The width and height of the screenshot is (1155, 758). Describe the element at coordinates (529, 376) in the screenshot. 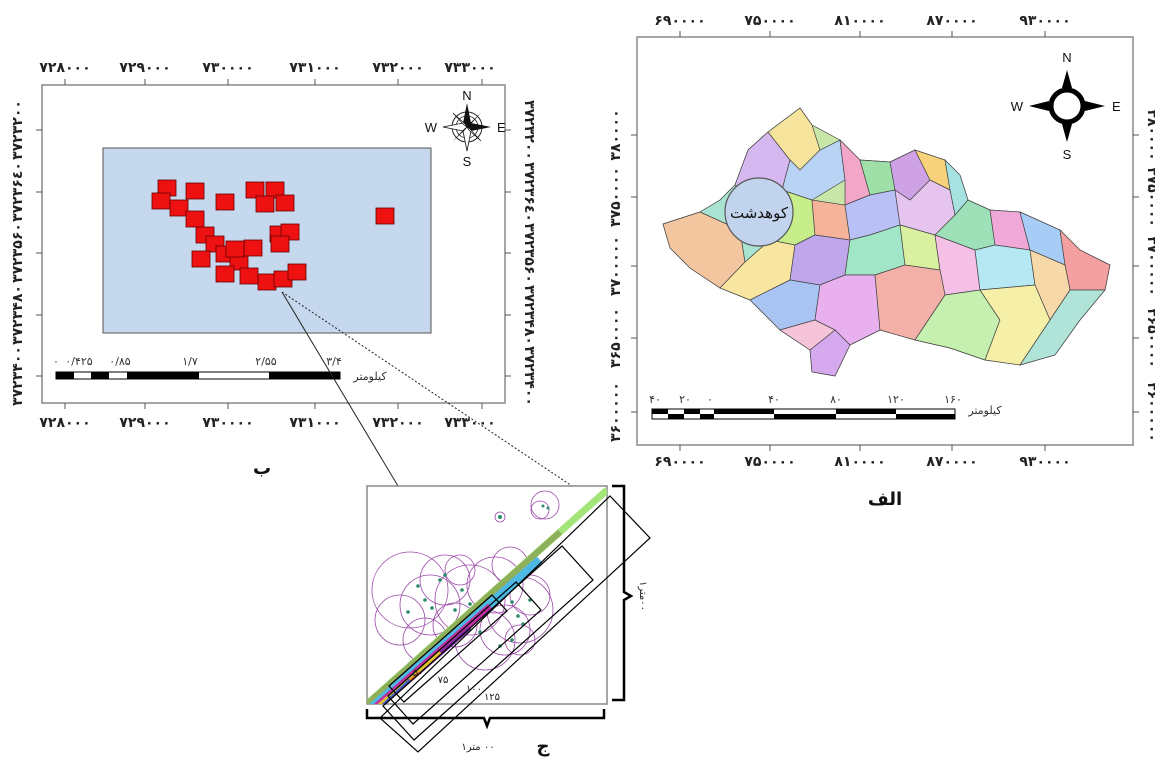

I see `y-tick-right: ۳۷۲۳۴٠٠` at that location.